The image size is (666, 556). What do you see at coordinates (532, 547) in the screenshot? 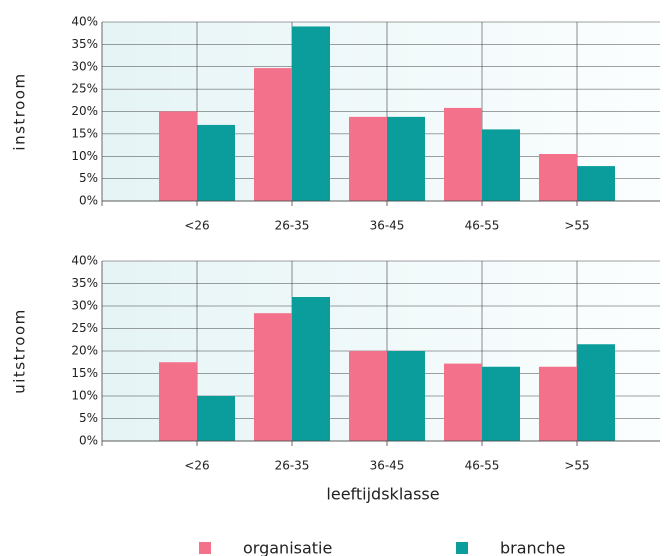
I see `legend-label: branche` at bounding box center [532, 547].